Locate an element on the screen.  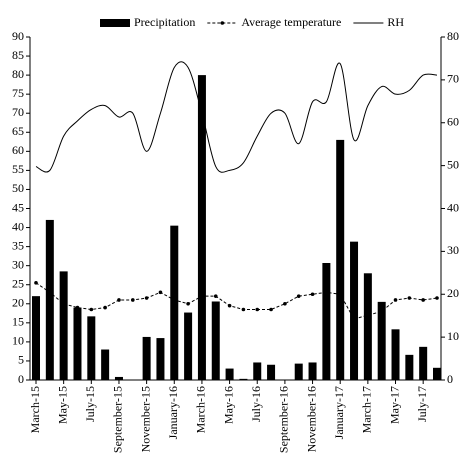
y2-tick-label: 50 is located at coordinates (453, 164).